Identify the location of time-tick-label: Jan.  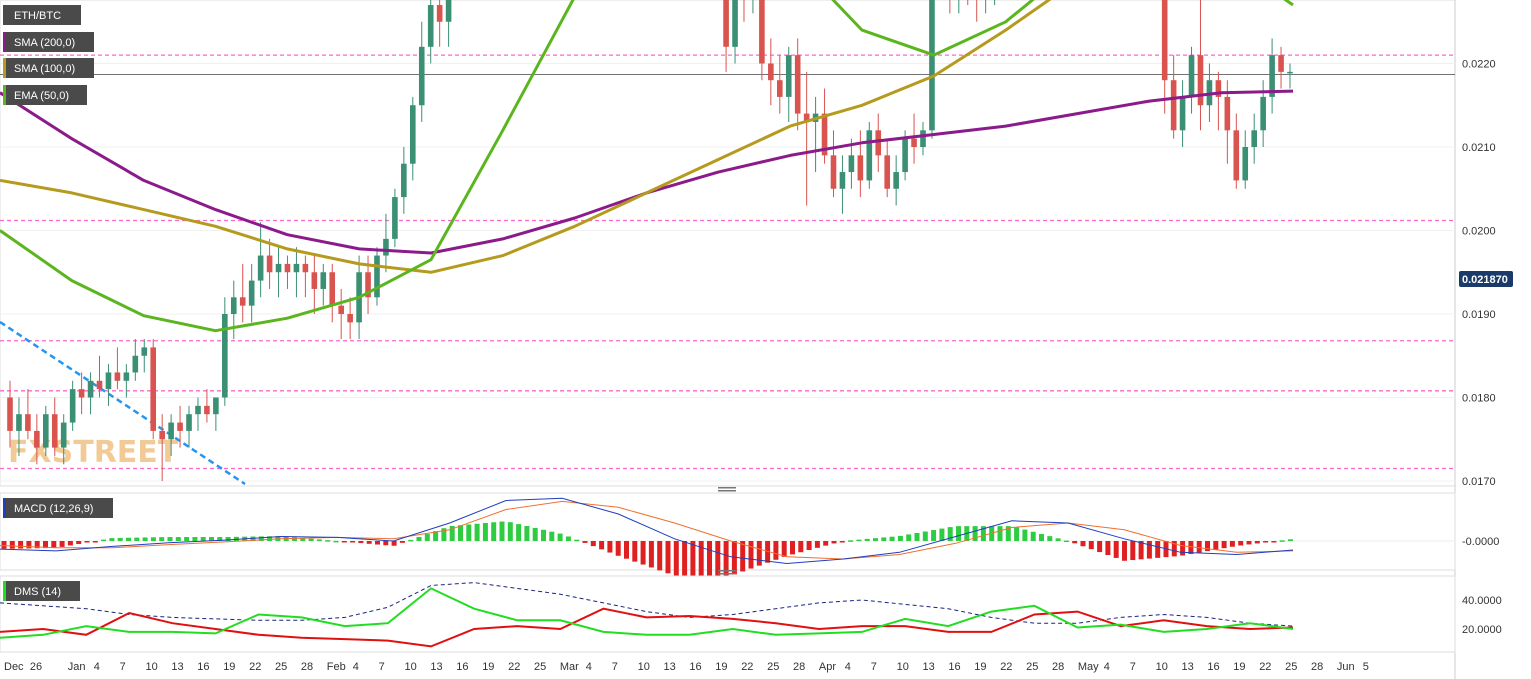
(77, 667).